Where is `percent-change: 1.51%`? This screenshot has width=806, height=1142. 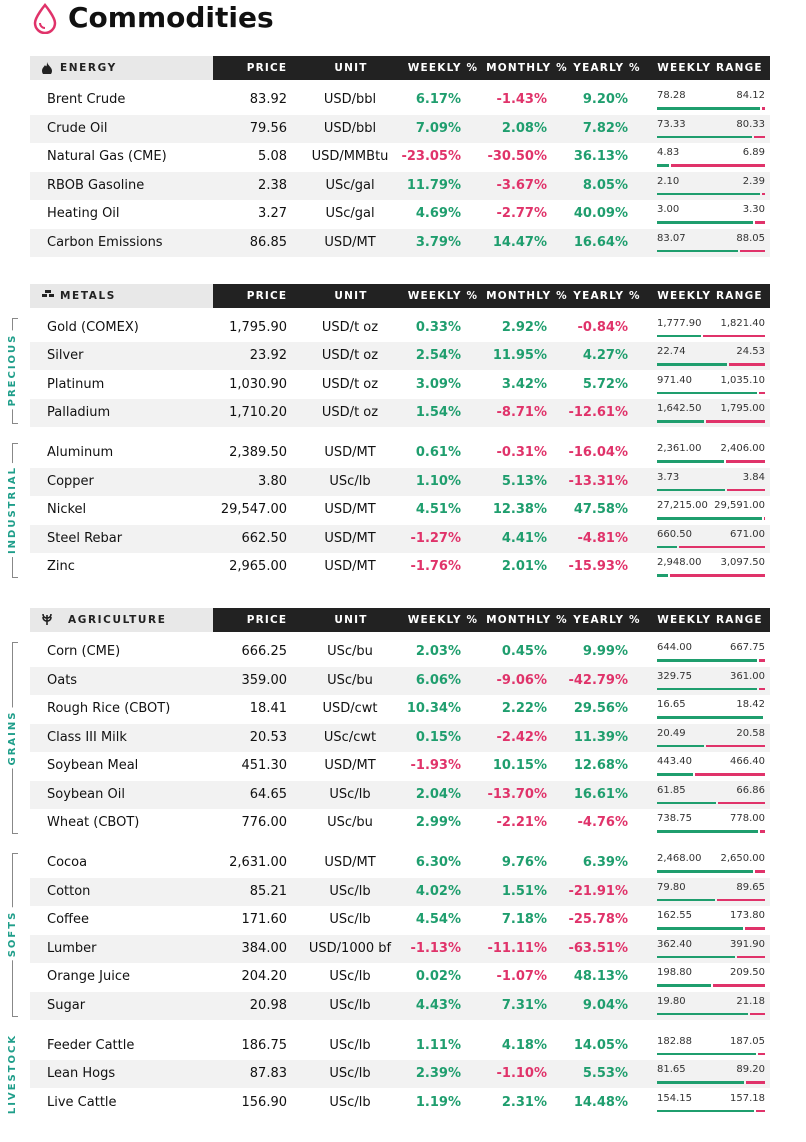 percent-change: 1.51% is located at coordinates (524, 891).